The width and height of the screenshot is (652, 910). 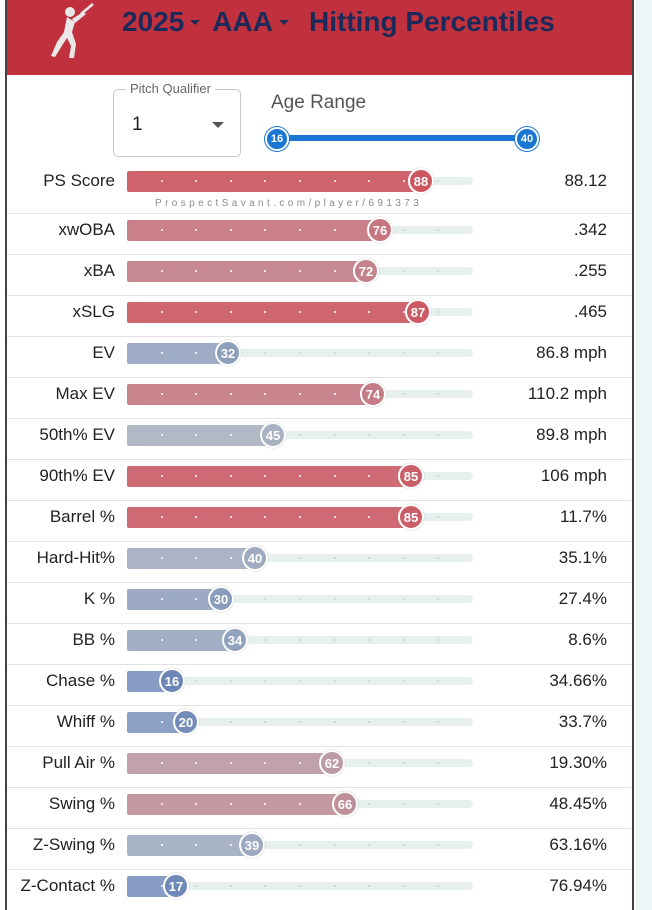 I want to click on metric-value: .465, so click(x=590, y=311).